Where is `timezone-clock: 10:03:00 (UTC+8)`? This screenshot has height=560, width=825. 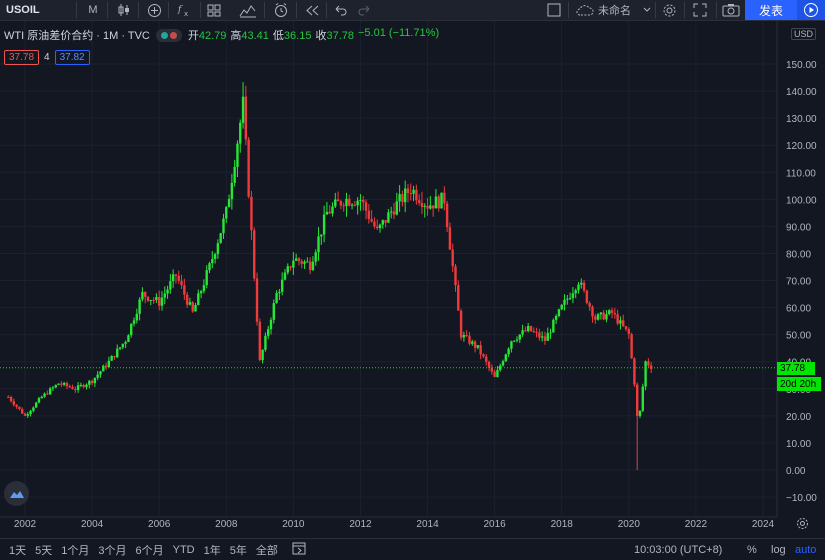
timezone-clock: 10:03:00 (UTC+8) is located at coordinates (678, 550).